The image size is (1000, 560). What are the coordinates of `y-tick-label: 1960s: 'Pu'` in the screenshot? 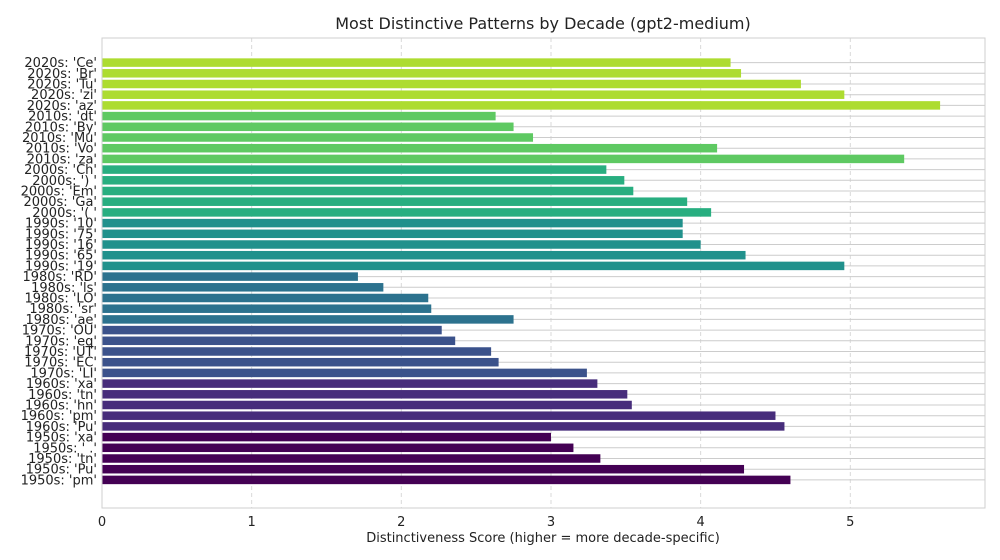 It's located at (61, 427).